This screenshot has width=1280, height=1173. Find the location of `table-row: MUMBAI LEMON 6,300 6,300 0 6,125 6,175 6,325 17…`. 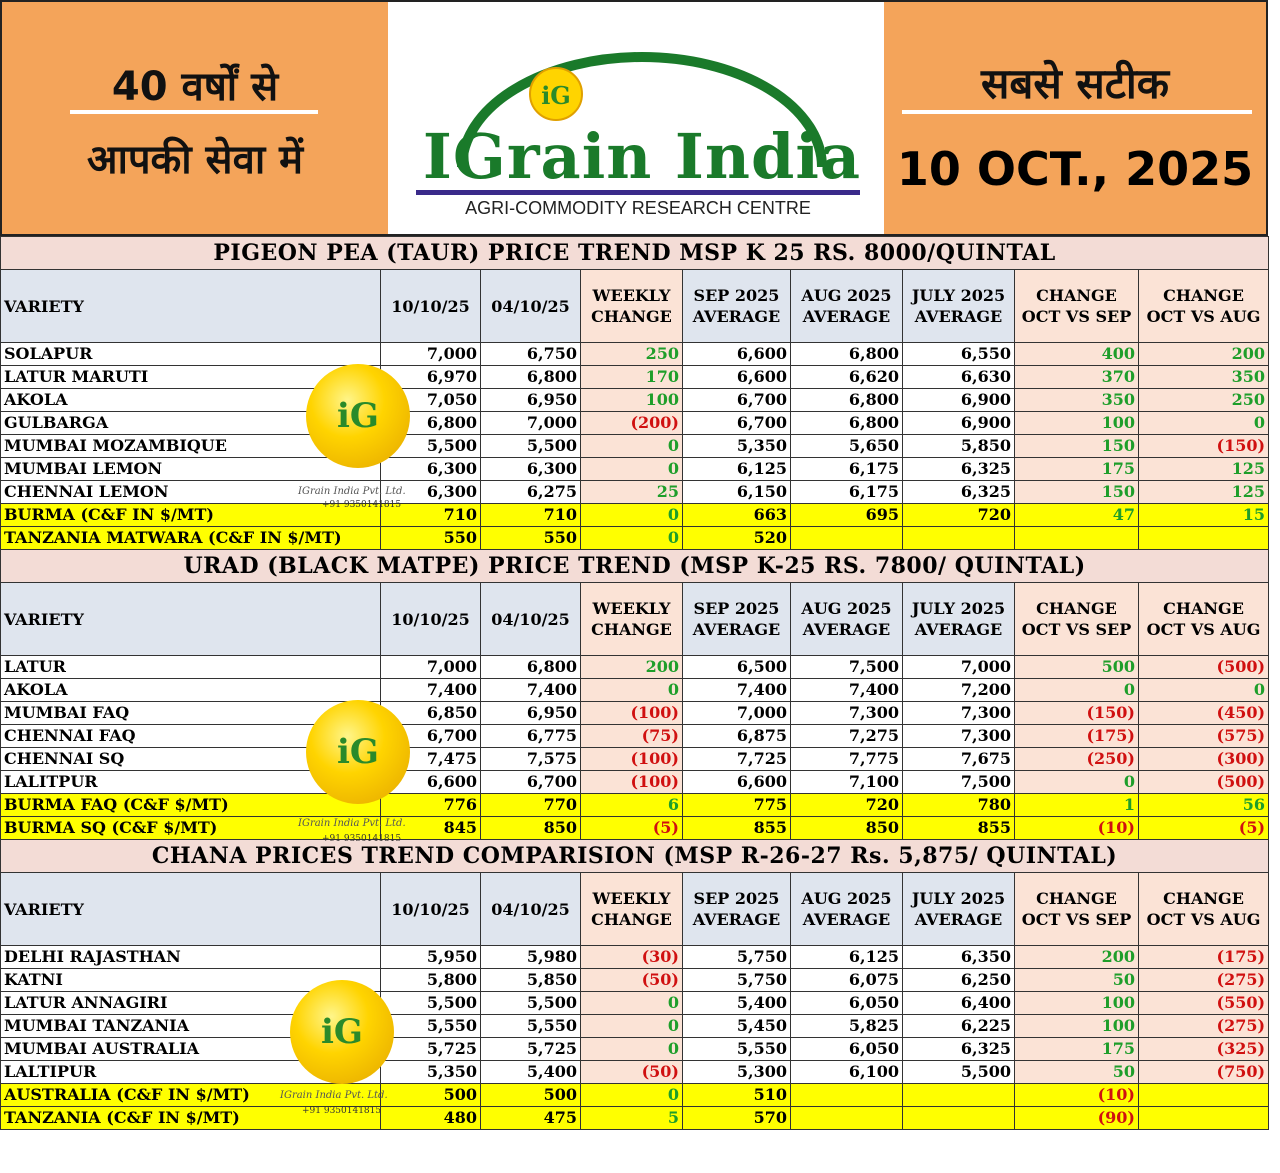

table-row: MUMBAI LEMON 6,300 6,300 0 6,125 6,175 6,325 17… is located at coordinates (635, 469).